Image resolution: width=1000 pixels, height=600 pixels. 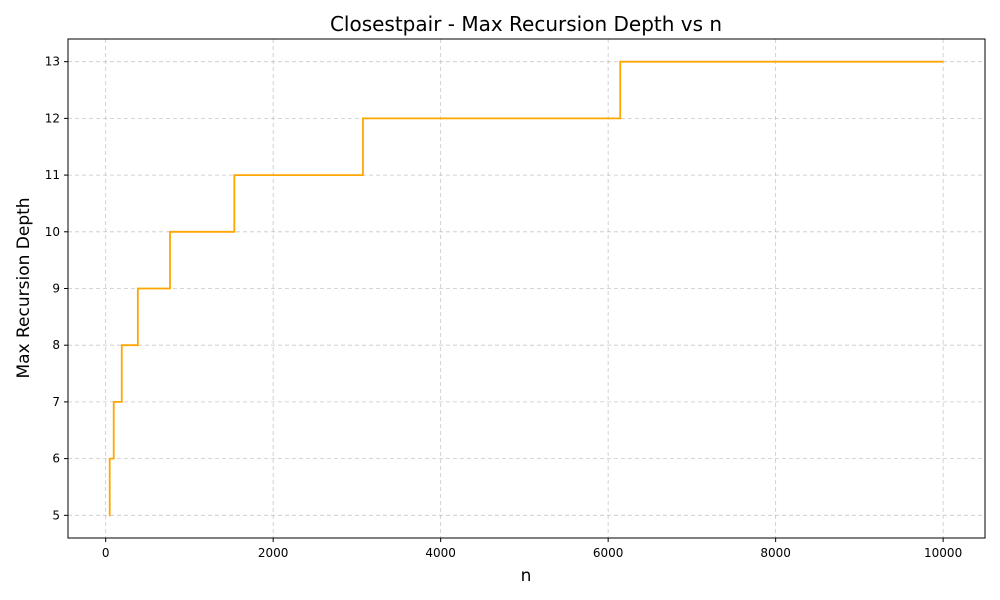 I want to click on y-tick-label: 7, so click(x=56, y=402).